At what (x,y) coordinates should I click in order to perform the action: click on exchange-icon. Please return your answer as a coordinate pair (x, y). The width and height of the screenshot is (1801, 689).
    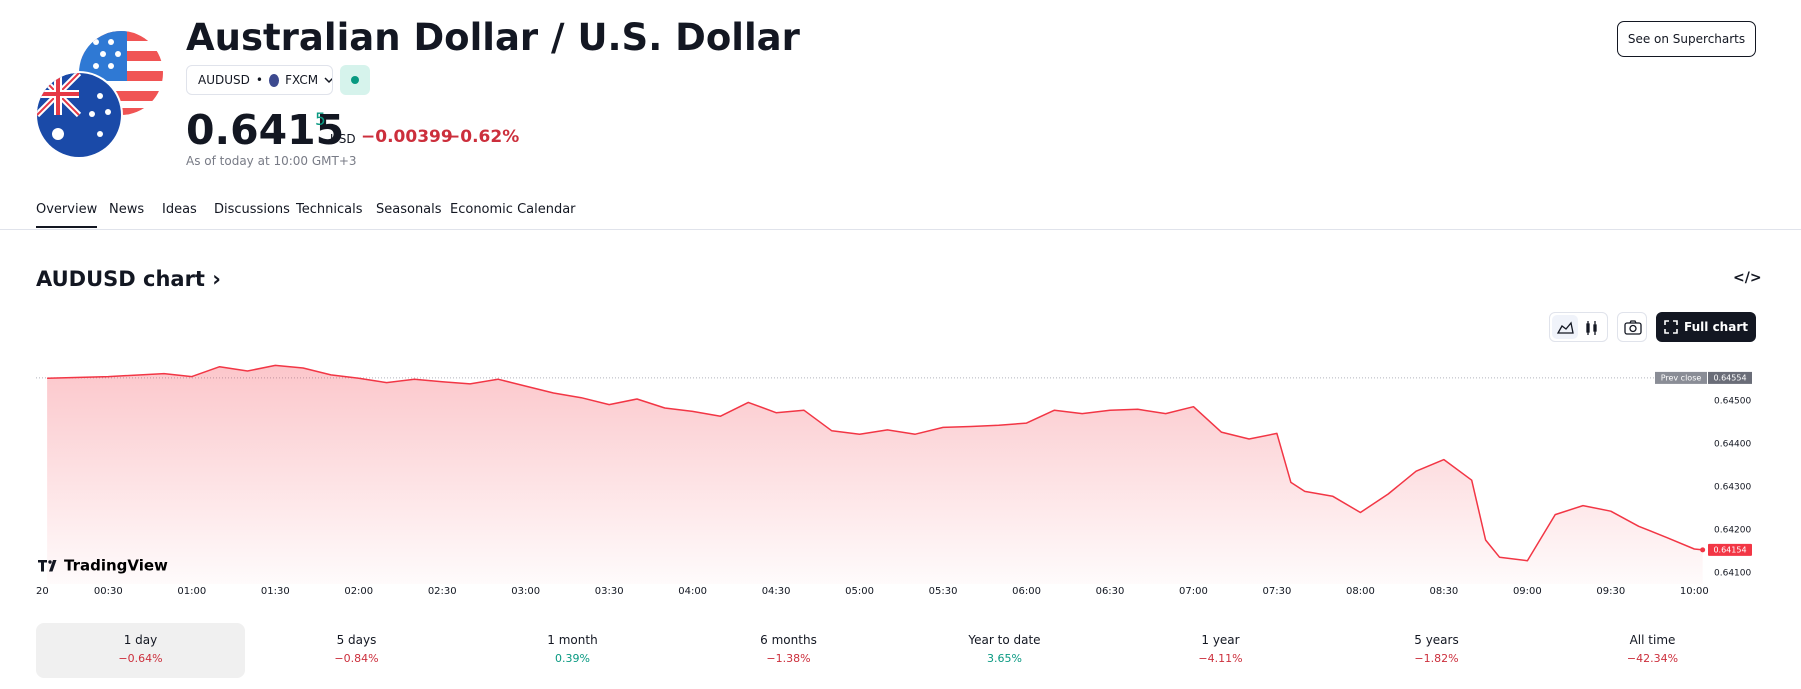
    Looking at the image, I should click on (274, 80).